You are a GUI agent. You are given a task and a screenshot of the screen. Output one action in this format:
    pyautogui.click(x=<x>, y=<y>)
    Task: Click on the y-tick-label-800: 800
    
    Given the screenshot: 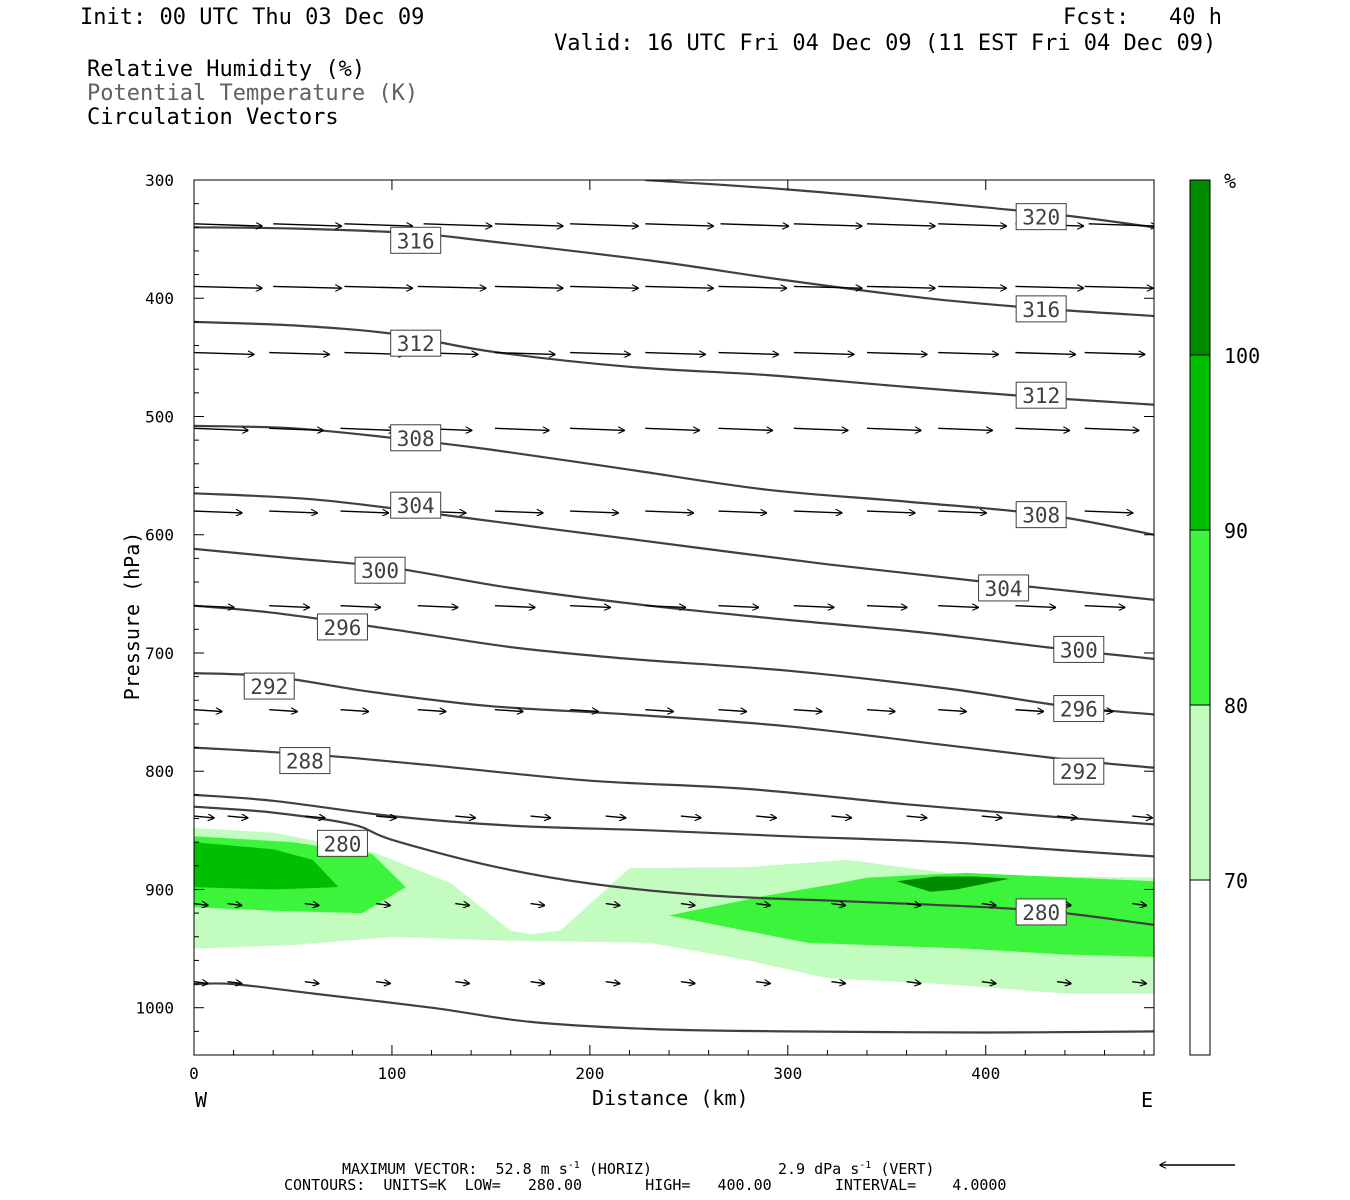 What is the action you would take?
    pyautogui.click(x=159, y=771)
    